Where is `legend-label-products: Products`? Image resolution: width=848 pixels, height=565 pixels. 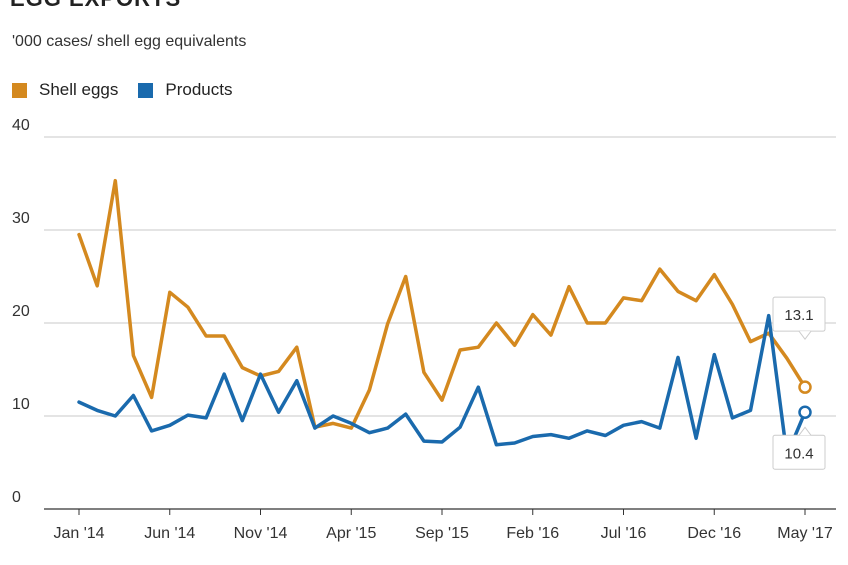 legend-label-products: Products is located at coordinates (199, 89).